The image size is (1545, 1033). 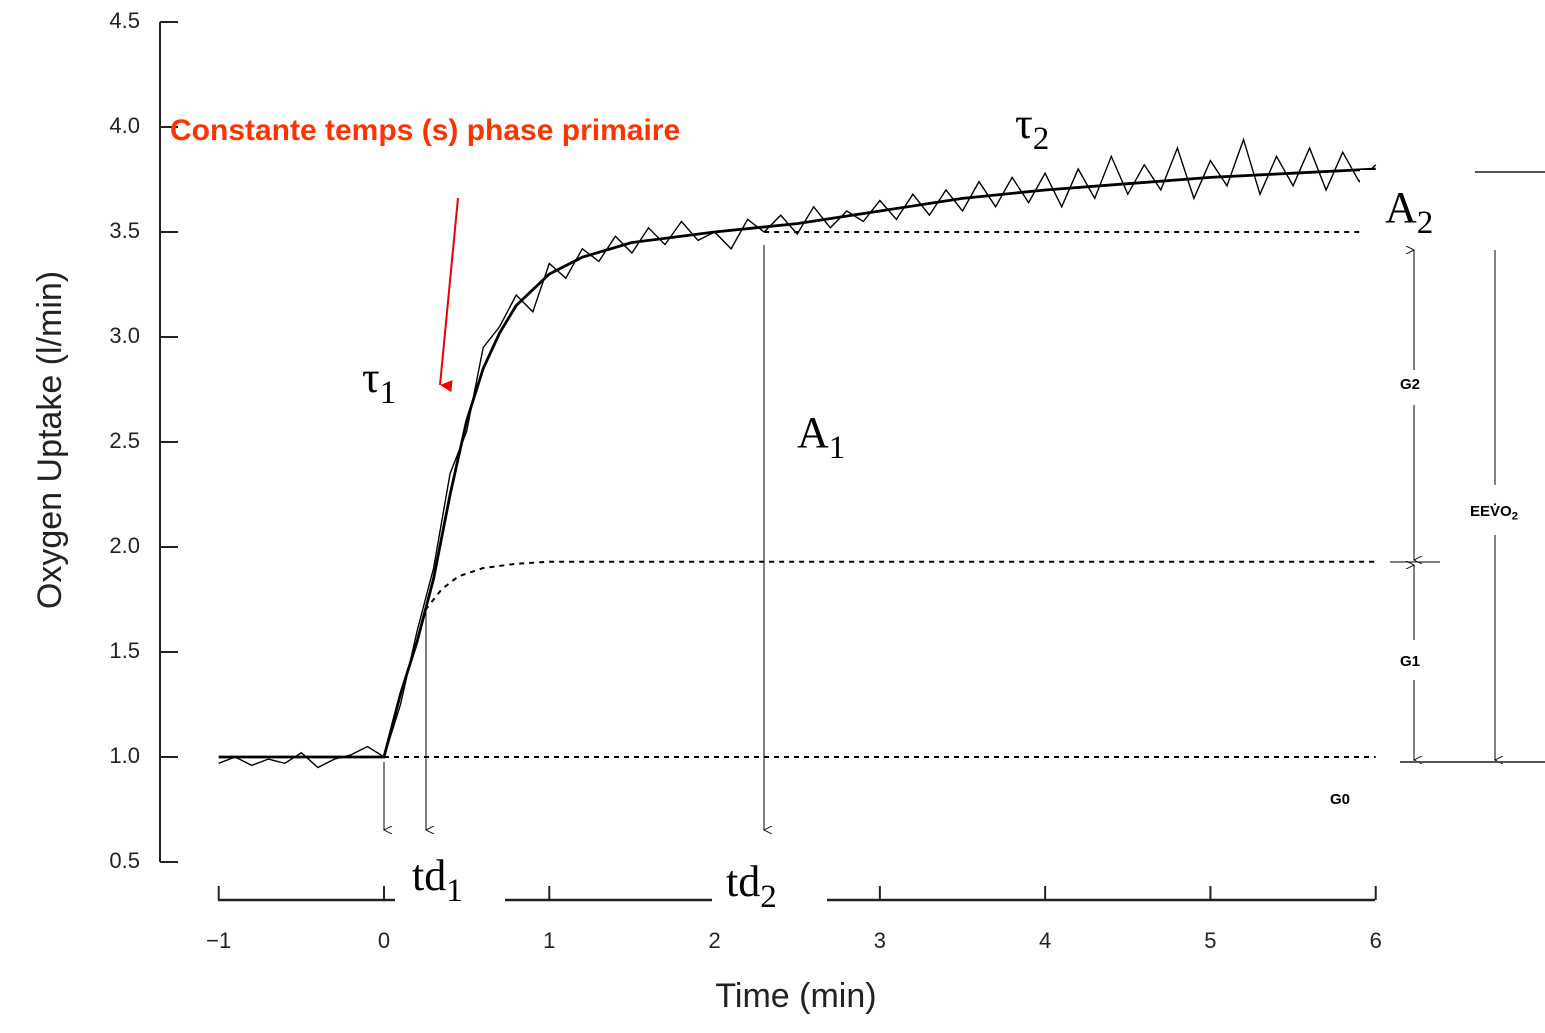 I want to click on x-tick-label: −1, so click(x=218, y=940).